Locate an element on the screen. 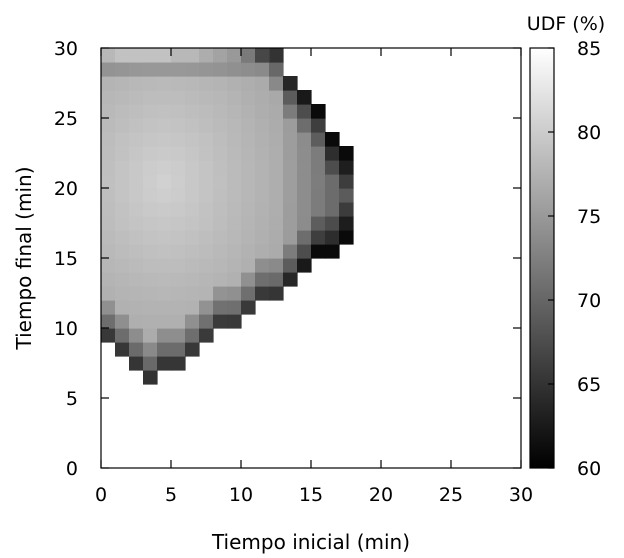 Image resolution: width=624 pixels, height=558 pixels. colorbar-tick-labels: 60 65 70 75 80 85 is located at coordinates (589, 259).